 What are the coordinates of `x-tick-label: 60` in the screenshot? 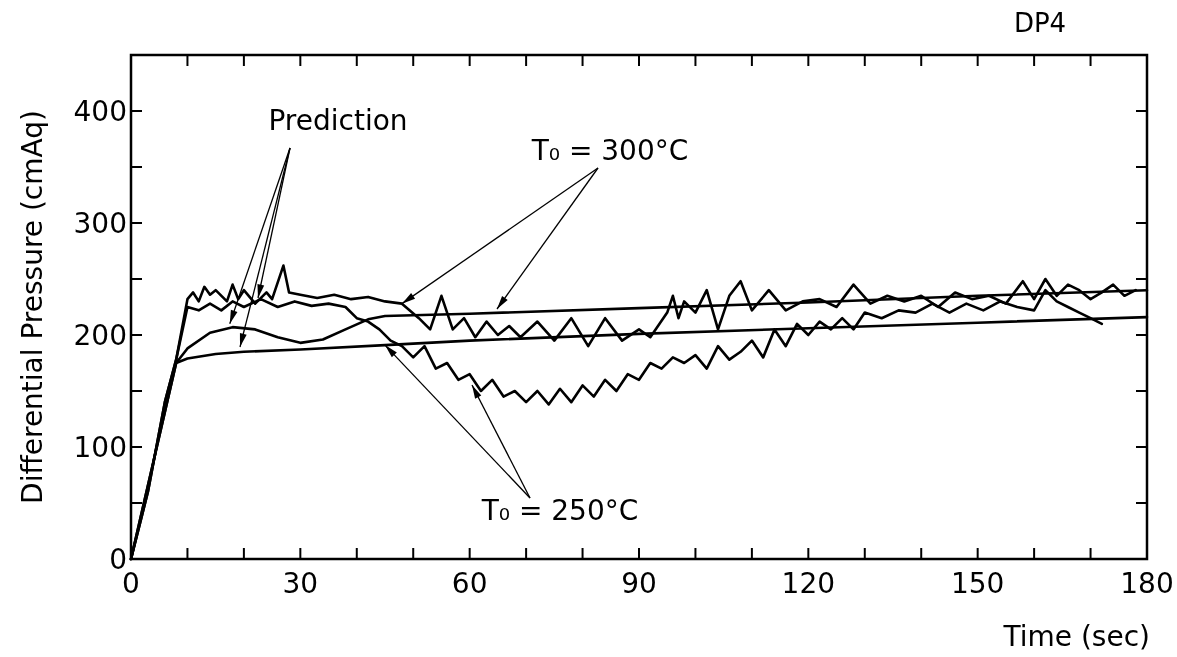 It's located at (469, 583).